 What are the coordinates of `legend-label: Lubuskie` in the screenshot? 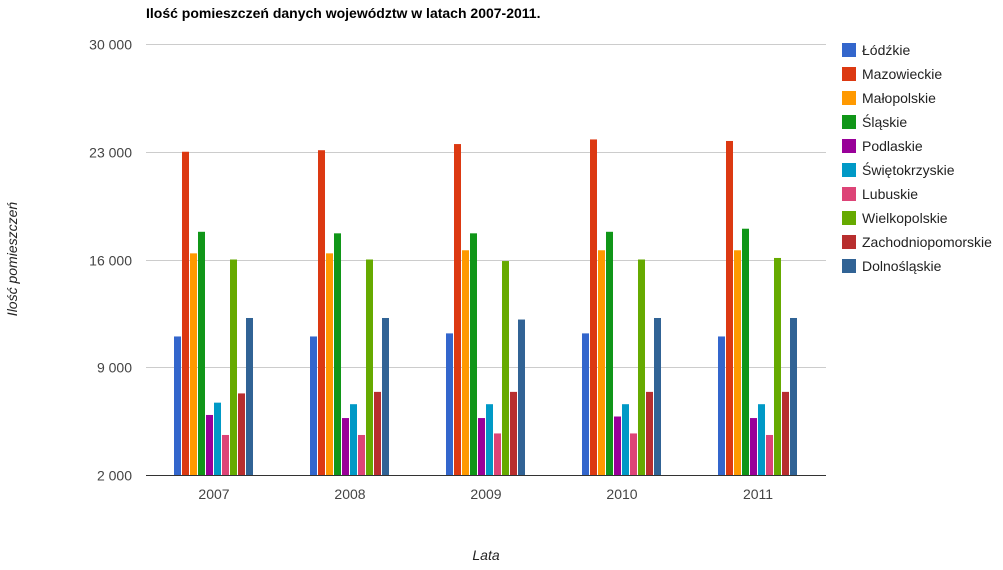 It's located at (890, 194).